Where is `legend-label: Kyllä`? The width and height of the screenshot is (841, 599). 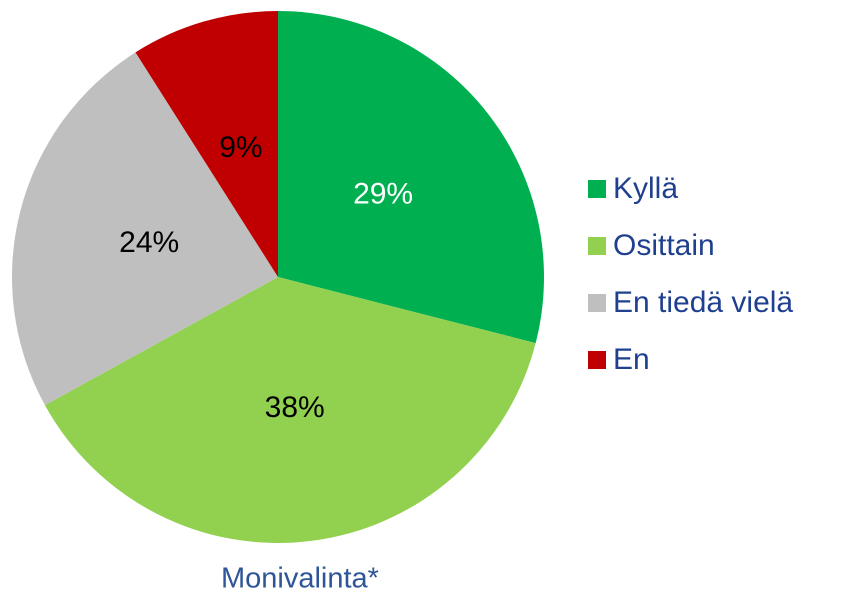 legend-label: Kyllä is located at coordinates (645, 188).